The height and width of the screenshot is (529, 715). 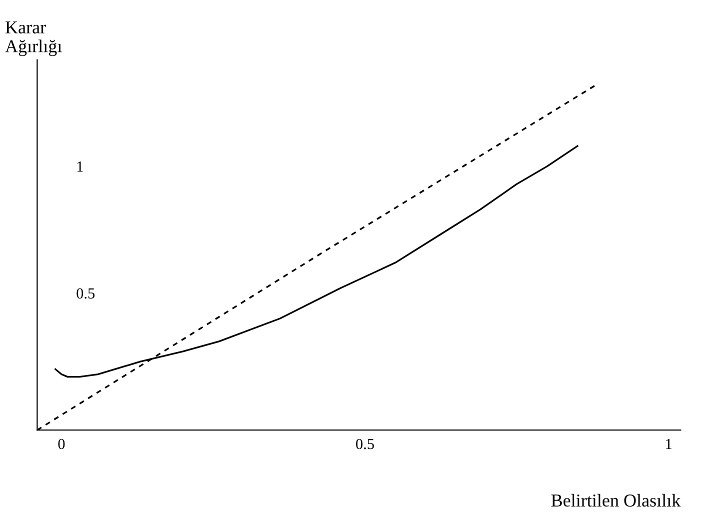 I want to click on x-tick-label: 0.5, so click(x=365, y=444).